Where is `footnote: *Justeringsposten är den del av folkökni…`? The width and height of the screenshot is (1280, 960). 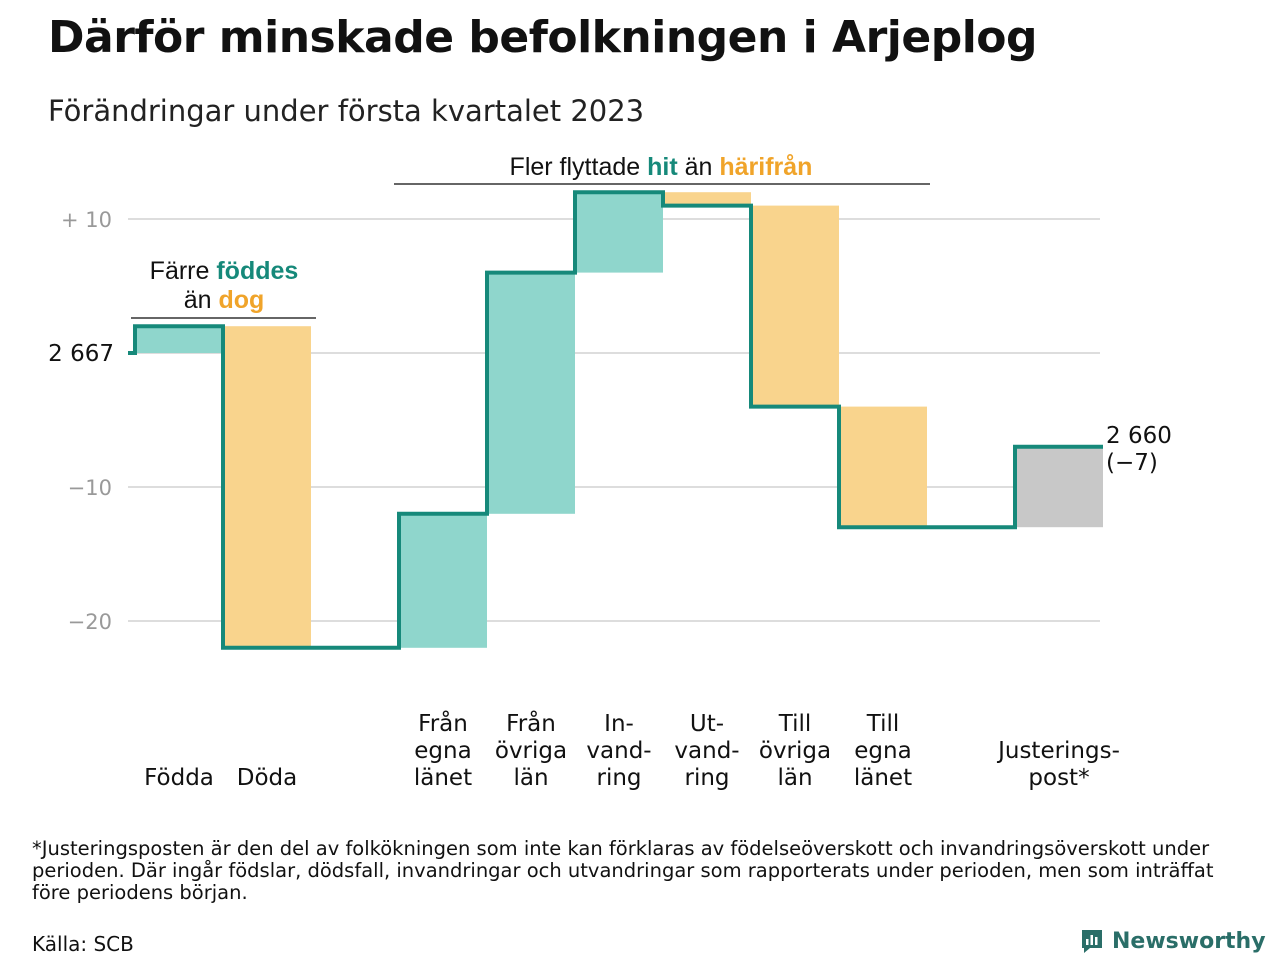 footnote: *Justeringsposten är den del av folkökni… is located at coordinates (623, 870).